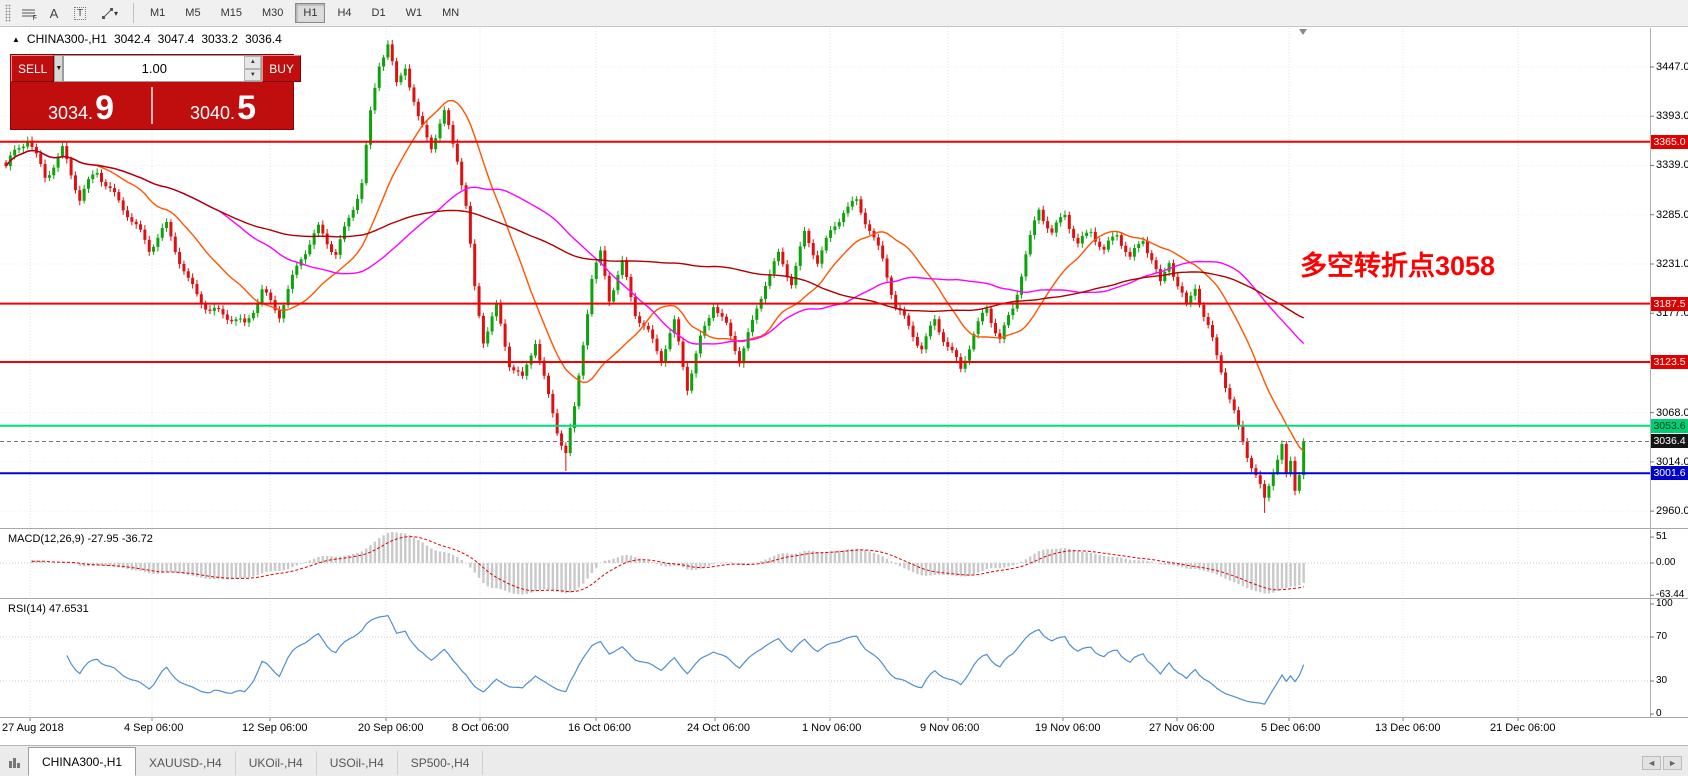 Image resolution: width=1688 pixels, height=776 pixels. Describe the element at coordinates (80, 539) in the screenshot. I see `macd-label: MACD(12,26,9) -27.95 -36.72` at that location.